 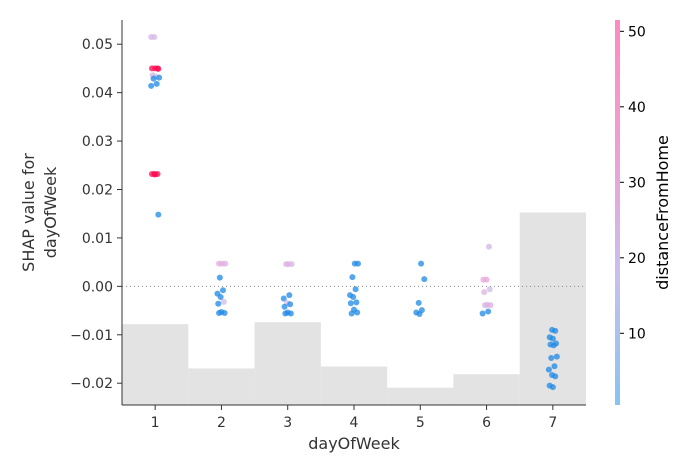 I want to click on x-axis-title: dayOfWeek, so click(x=354, y=443).